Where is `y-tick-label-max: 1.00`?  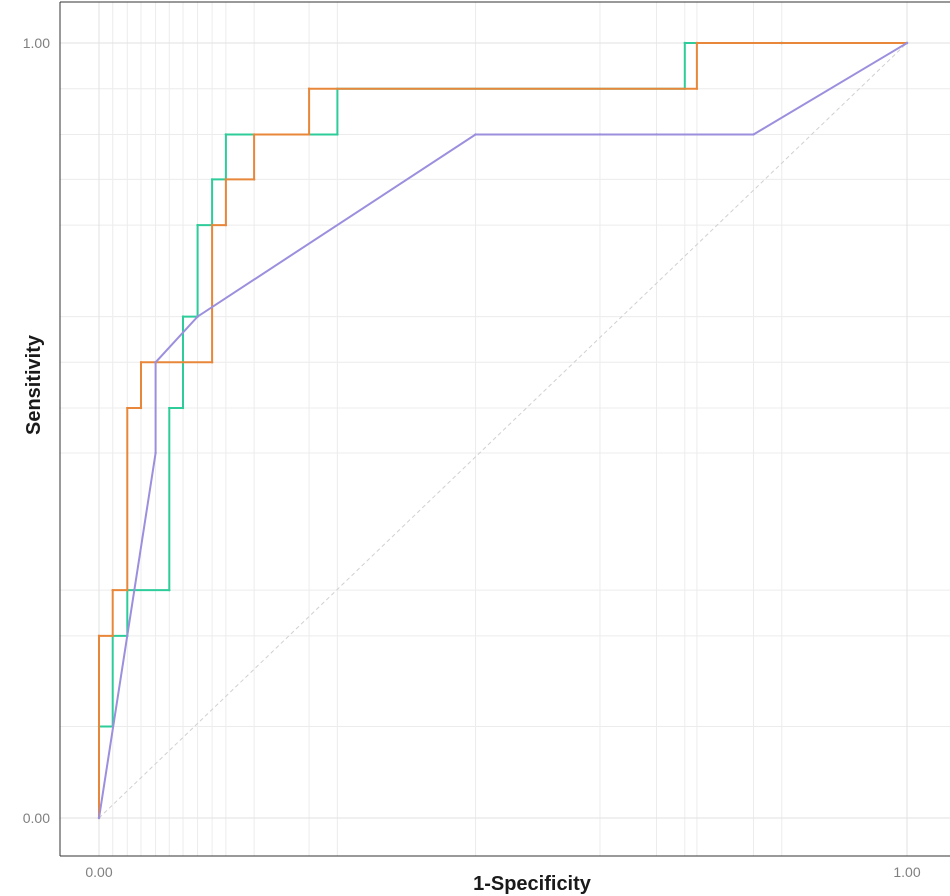
y-tick-label-max: 1.00 is located at coordinates (36, 43).